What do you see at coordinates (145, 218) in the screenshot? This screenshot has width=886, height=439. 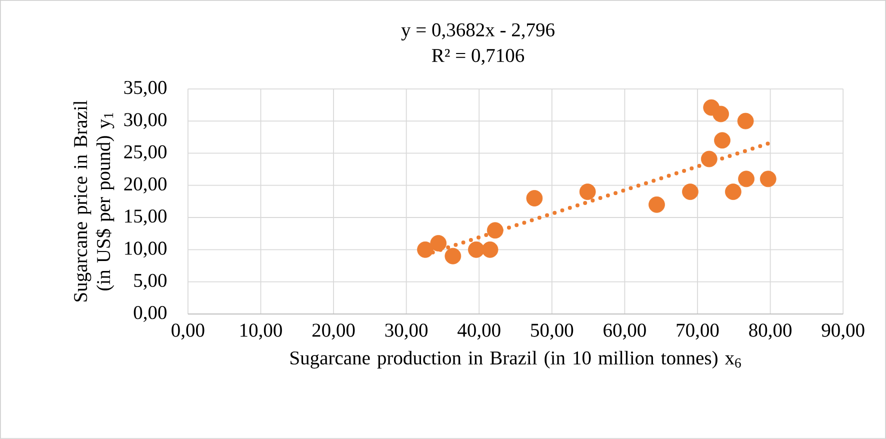 I see `y-tick-label: 15,00` at bounding box center [145, 218].